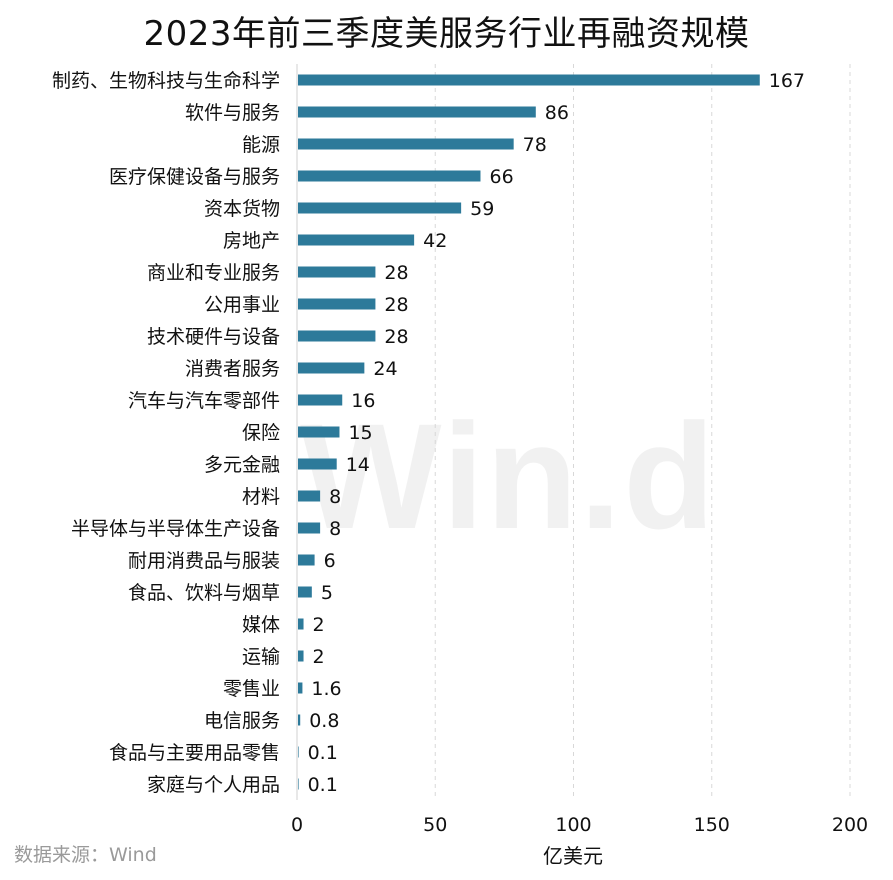  What do you see at coordinates (232, 113) in the screenshot?
I see `category-label: 软件与服务` at bounding box center [232, 113].